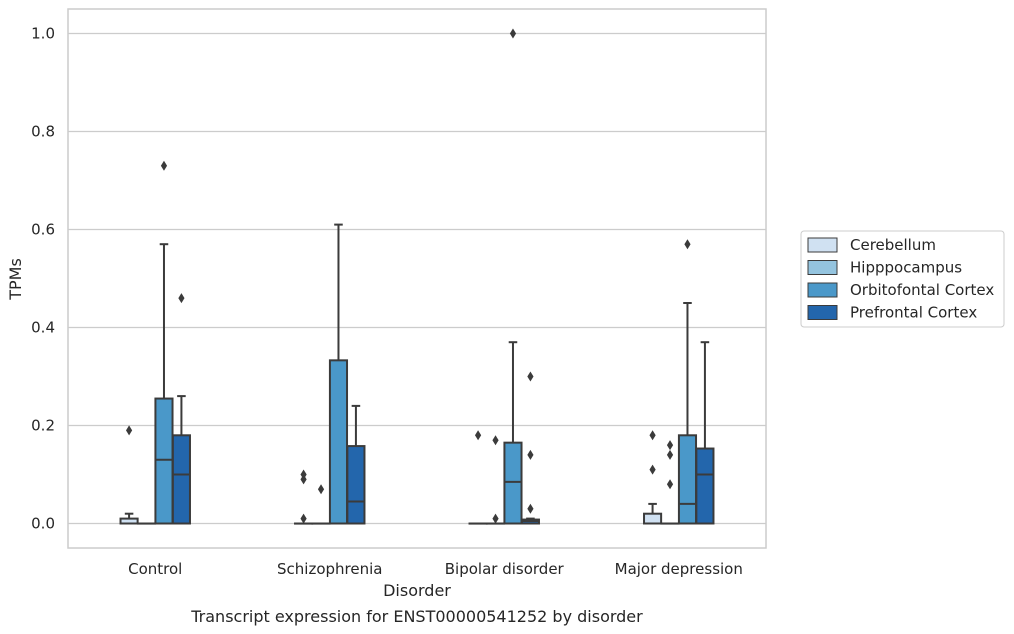  I want to click on y-tick-label-1: 0.2, so click(43, 426).